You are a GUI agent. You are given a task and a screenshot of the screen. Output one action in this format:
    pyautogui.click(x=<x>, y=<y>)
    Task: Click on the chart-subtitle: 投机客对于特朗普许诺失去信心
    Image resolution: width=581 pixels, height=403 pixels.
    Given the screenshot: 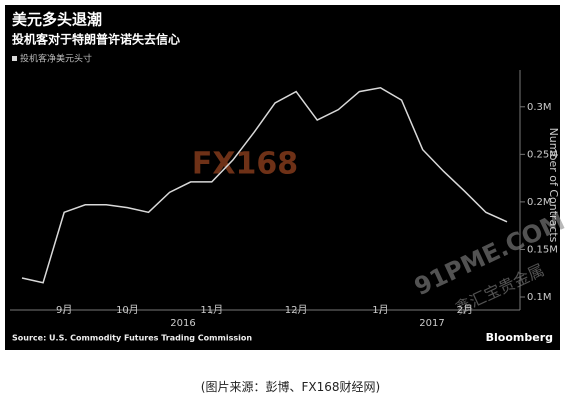 What is the action you would take?
    pyautogui.click(x=96, y=39)
    